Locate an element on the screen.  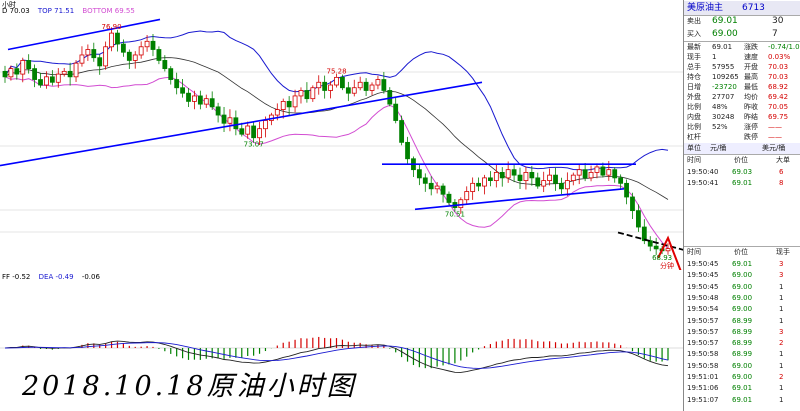
stats-row: 比例 48% 昨收 70.05 is located at coordinates (742, 107).